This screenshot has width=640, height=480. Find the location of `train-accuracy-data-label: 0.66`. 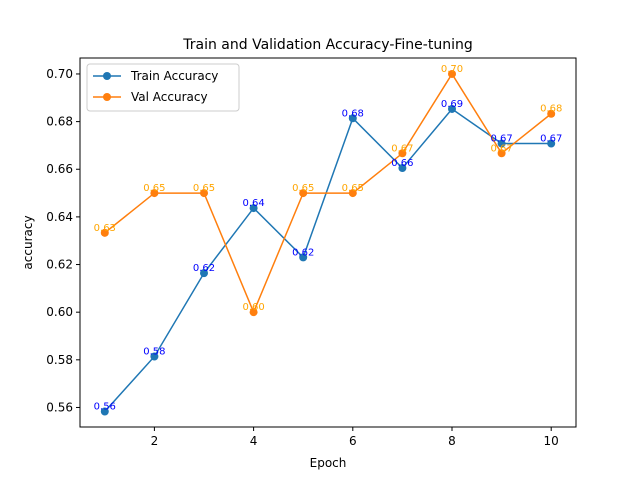

train-accuracy-data-label: 0.66 is located at coordinates (402, 163).